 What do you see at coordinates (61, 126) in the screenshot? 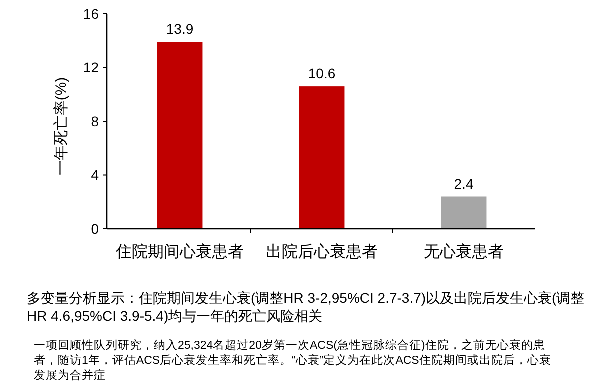
I see `y-axis-title: 一年死亡率(%)` at bounding box center [61, 126].